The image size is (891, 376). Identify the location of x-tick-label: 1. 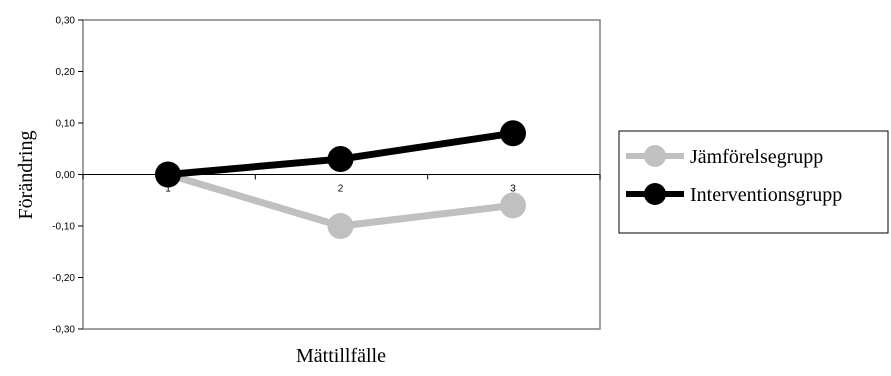
(168, 189).